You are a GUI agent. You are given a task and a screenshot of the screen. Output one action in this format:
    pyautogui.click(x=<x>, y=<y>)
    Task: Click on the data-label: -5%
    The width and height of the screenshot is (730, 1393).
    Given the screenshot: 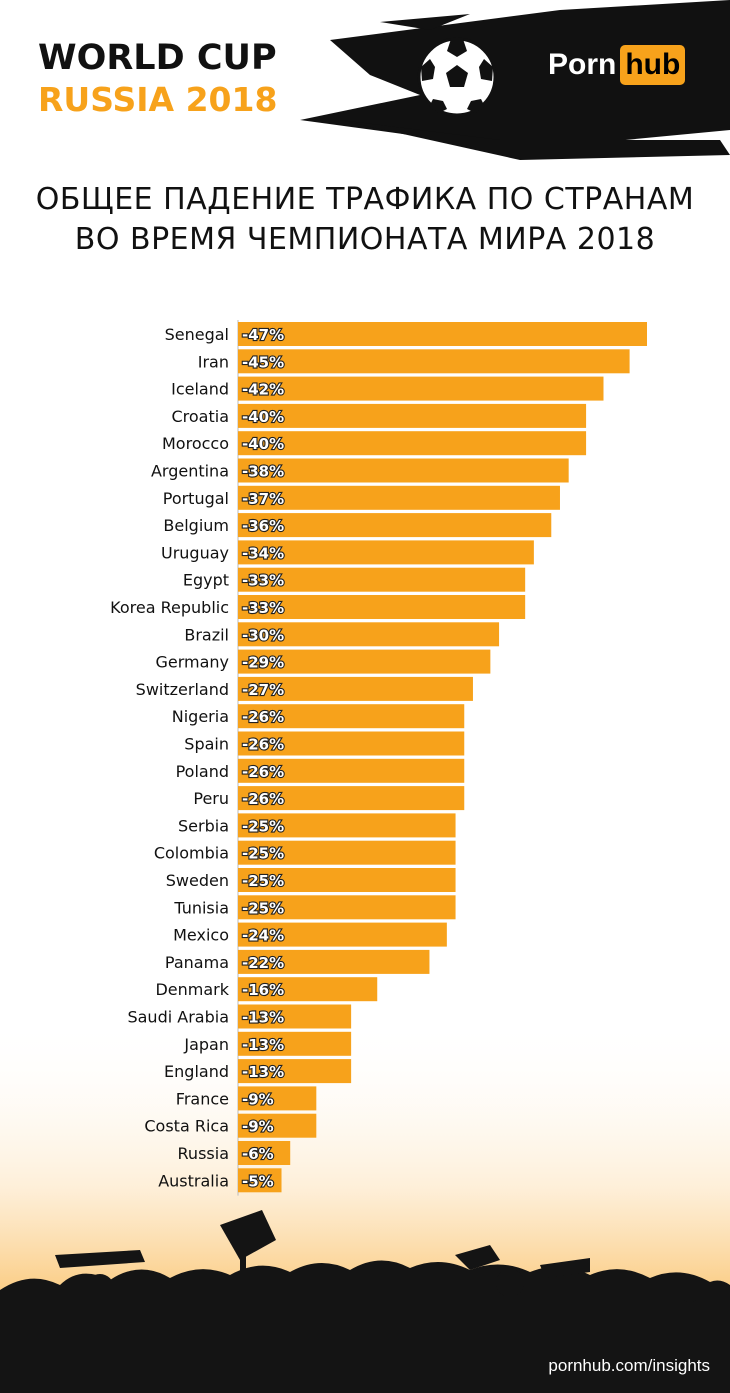 What is the action you would take?
    pyautogui.click(x=258, y=1181)
    